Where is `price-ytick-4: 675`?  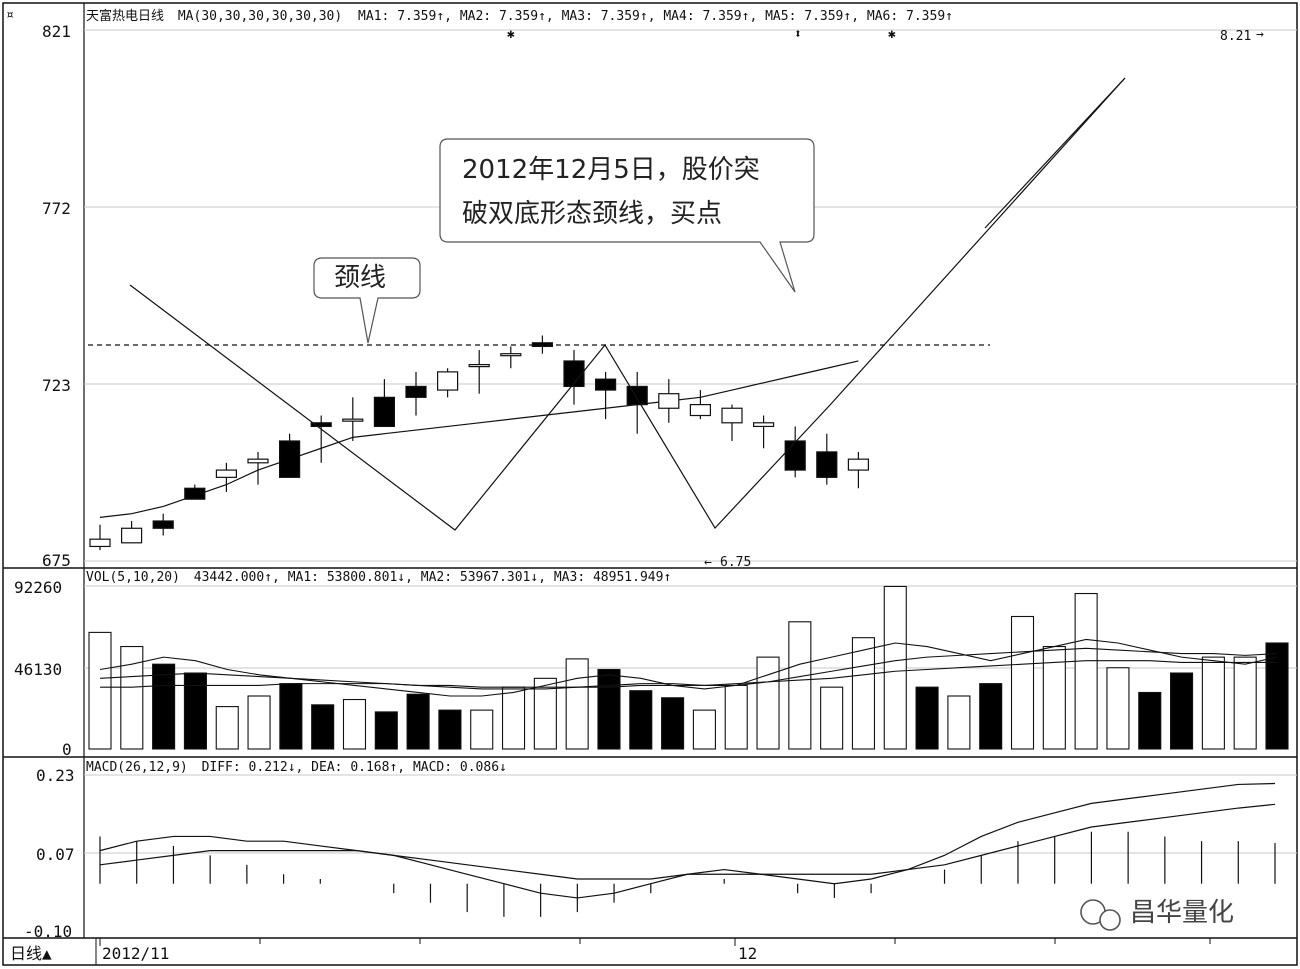 price-ytick-4: 675 is located at coordinates (56, 560).